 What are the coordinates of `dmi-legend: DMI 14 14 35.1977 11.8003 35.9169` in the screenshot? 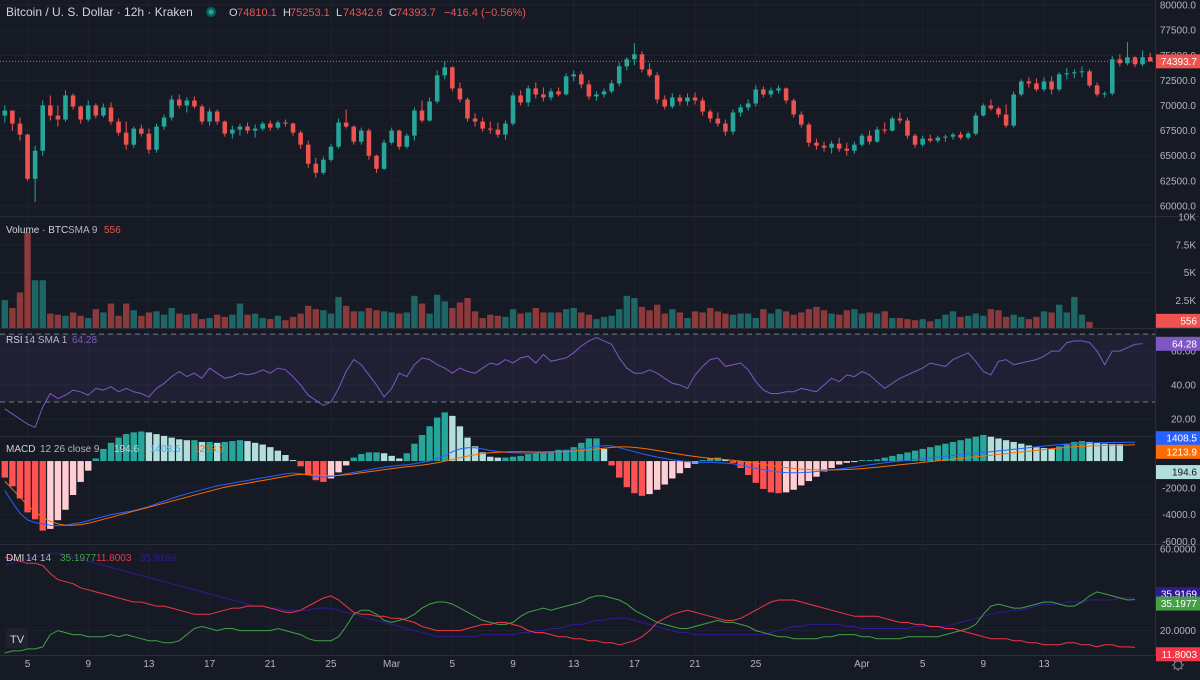 It's located at (91, 558).